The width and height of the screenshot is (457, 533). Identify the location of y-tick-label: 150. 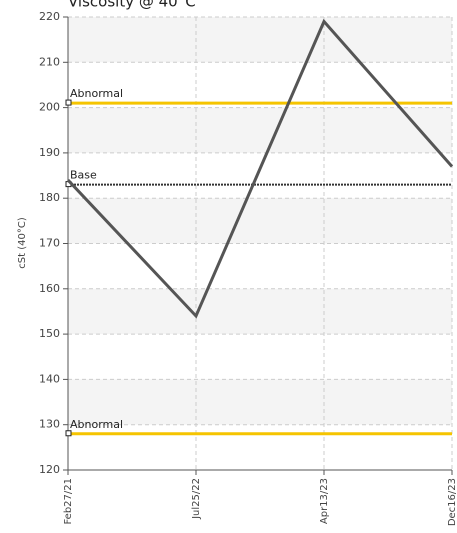
(49, 333).